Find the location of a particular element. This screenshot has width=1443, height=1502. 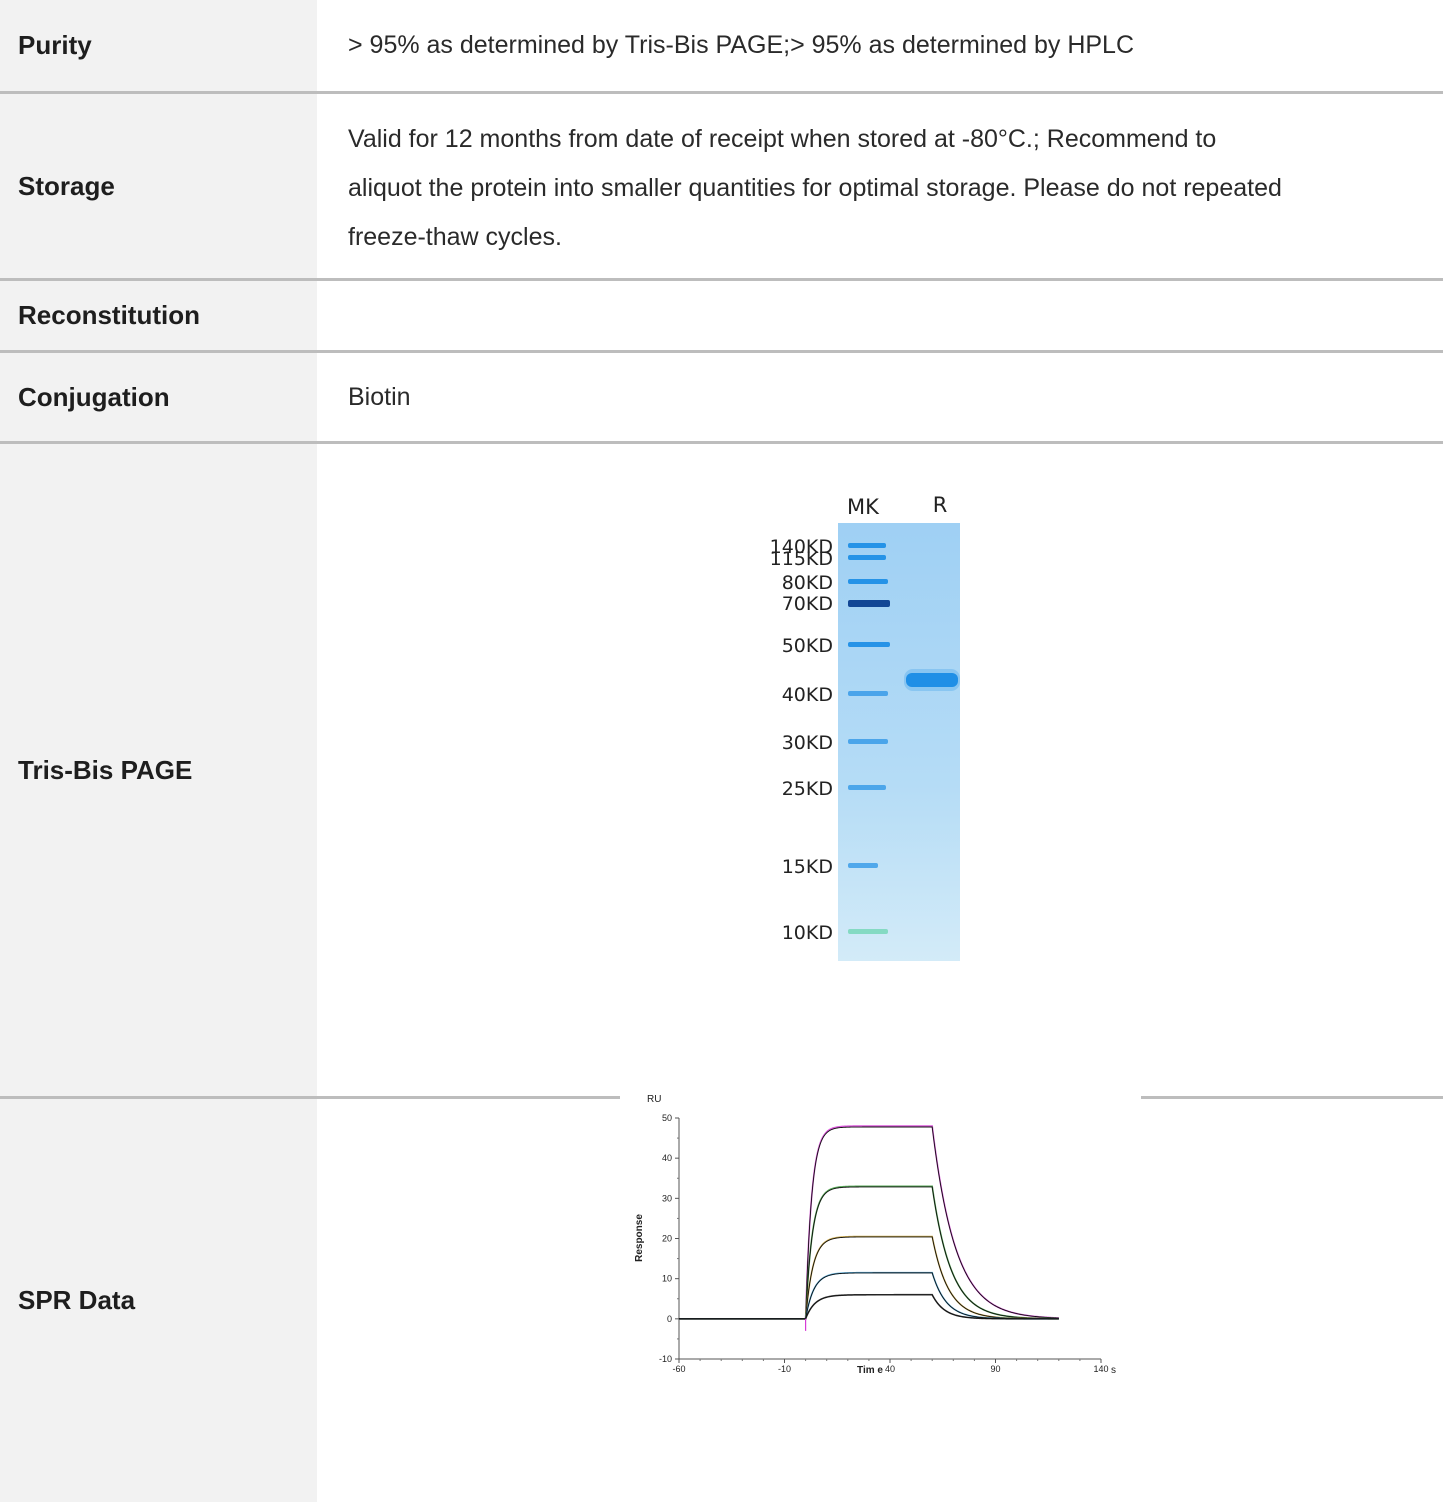

row-reconstitution: Reconstitution is located at coordinates (721, 315).